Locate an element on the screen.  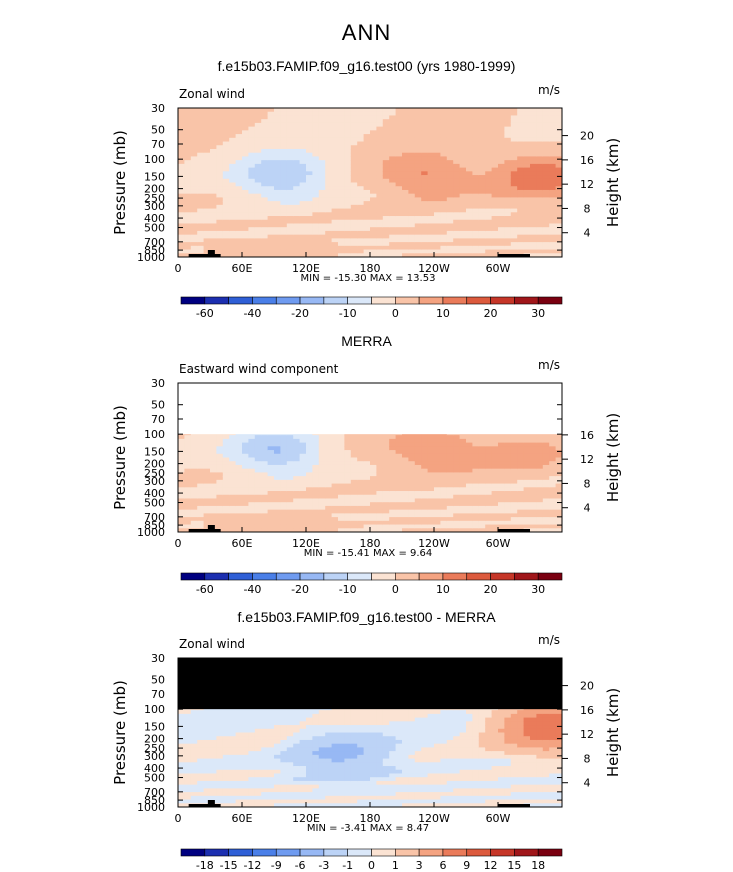
x-tick-label: 120E is located at coordinates (306, 268).